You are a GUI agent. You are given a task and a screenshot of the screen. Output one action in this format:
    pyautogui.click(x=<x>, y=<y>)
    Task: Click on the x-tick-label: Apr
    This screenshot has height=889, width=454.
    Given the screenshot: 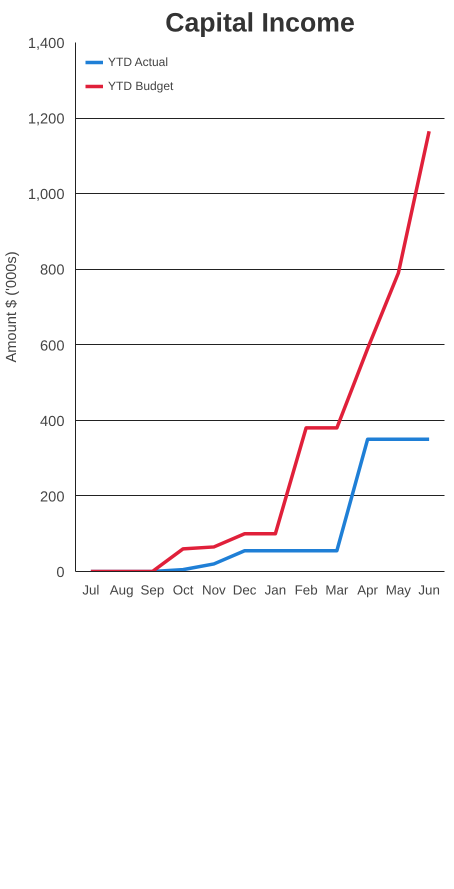 What is the action you would take?
    pyautogui.click(x=368, y=590)
    